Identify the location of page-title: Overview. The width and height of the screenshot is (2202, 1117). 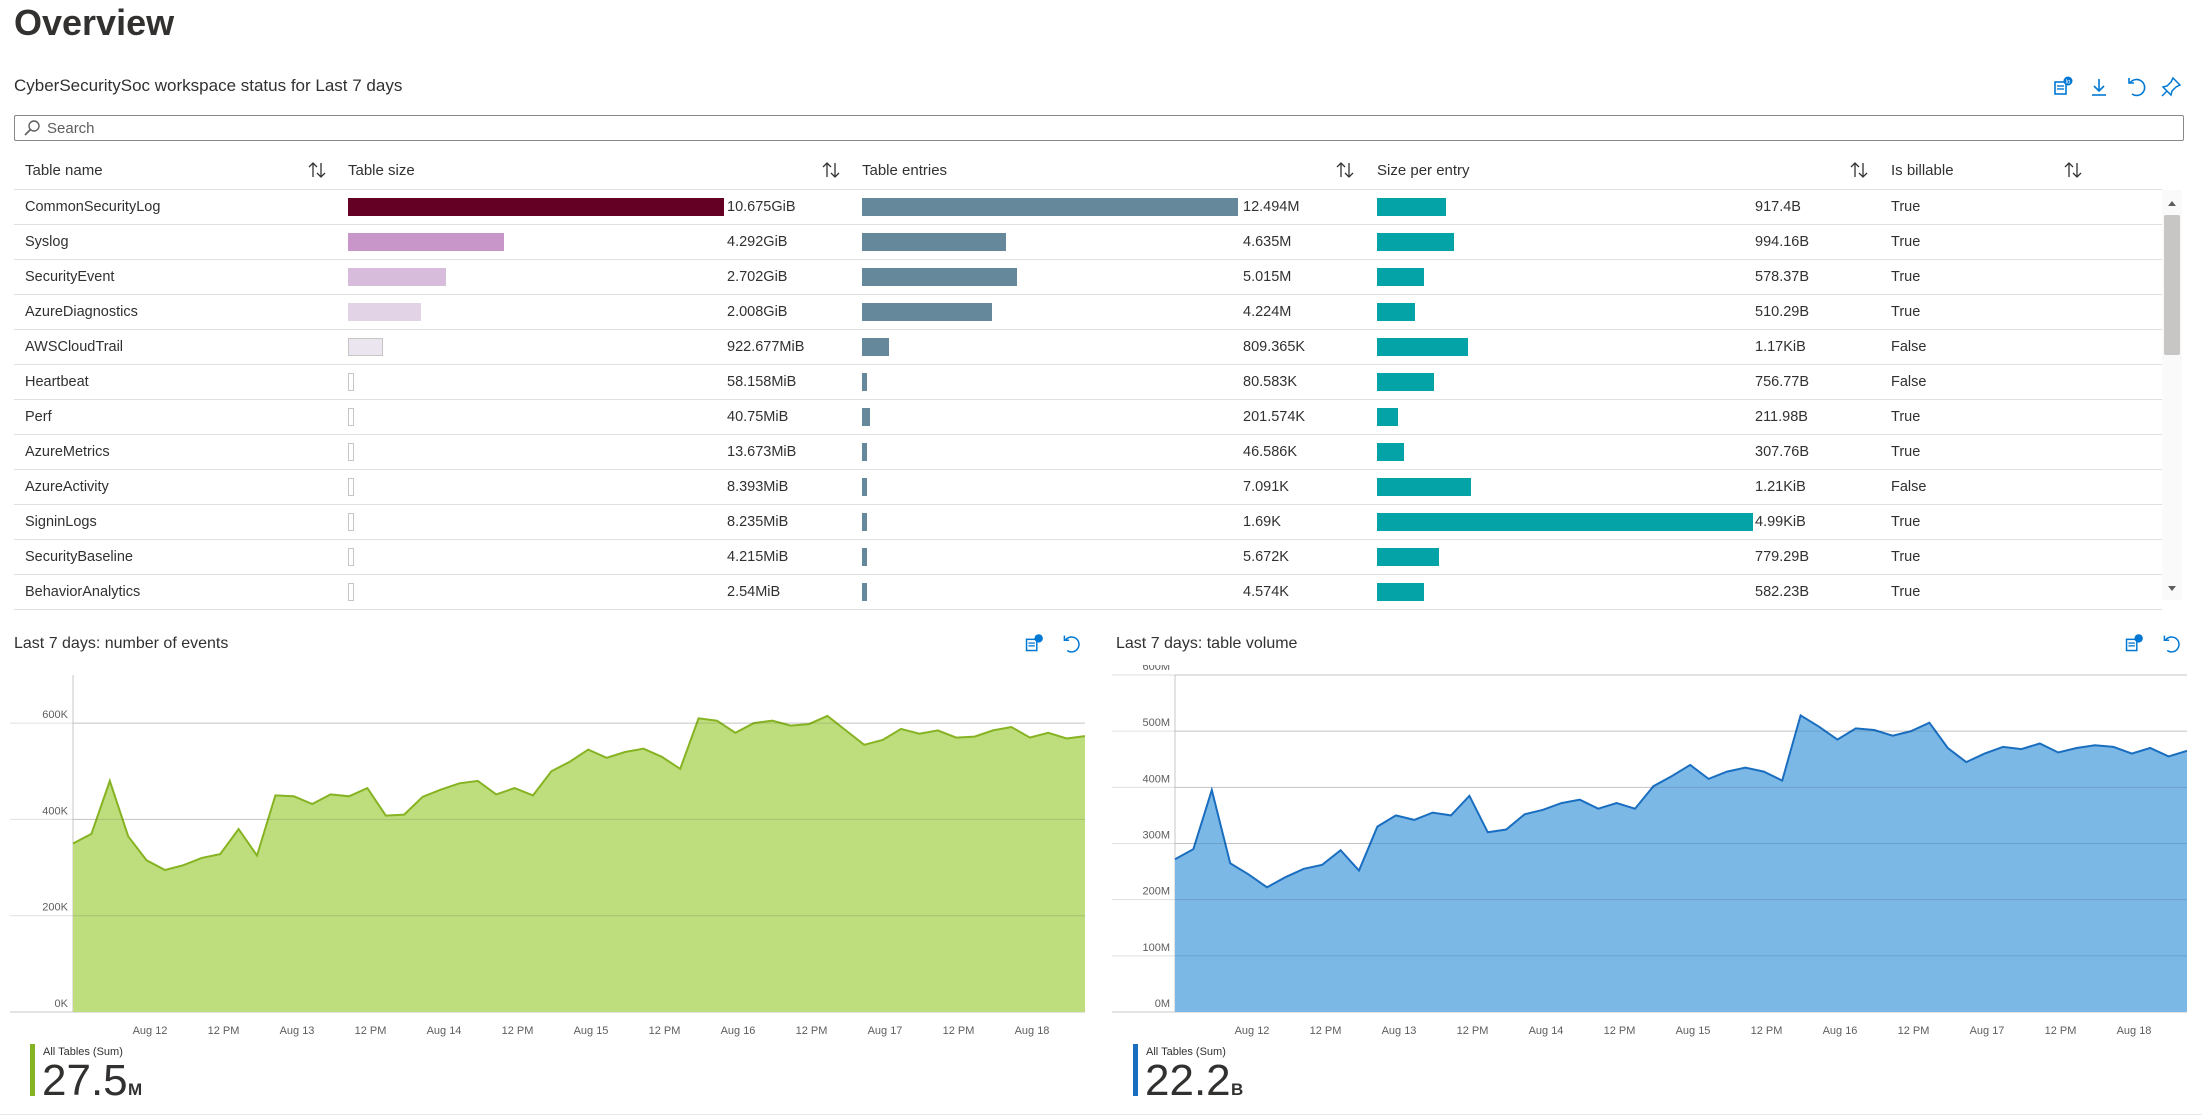
(94, 23).